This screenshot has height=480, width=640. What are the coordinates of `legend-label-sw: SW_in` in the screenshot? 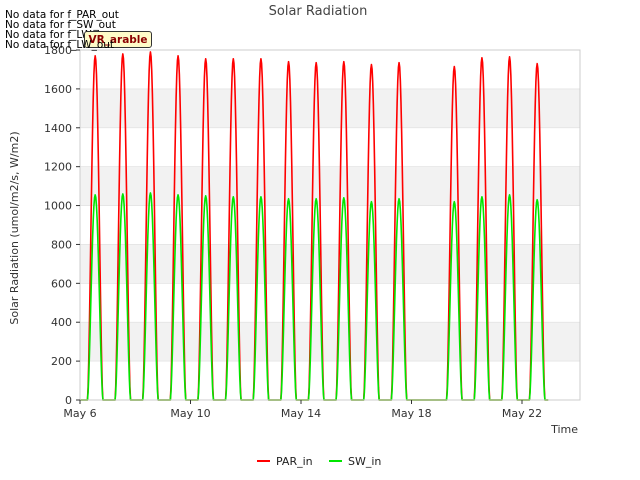 It's located at (364, 461).